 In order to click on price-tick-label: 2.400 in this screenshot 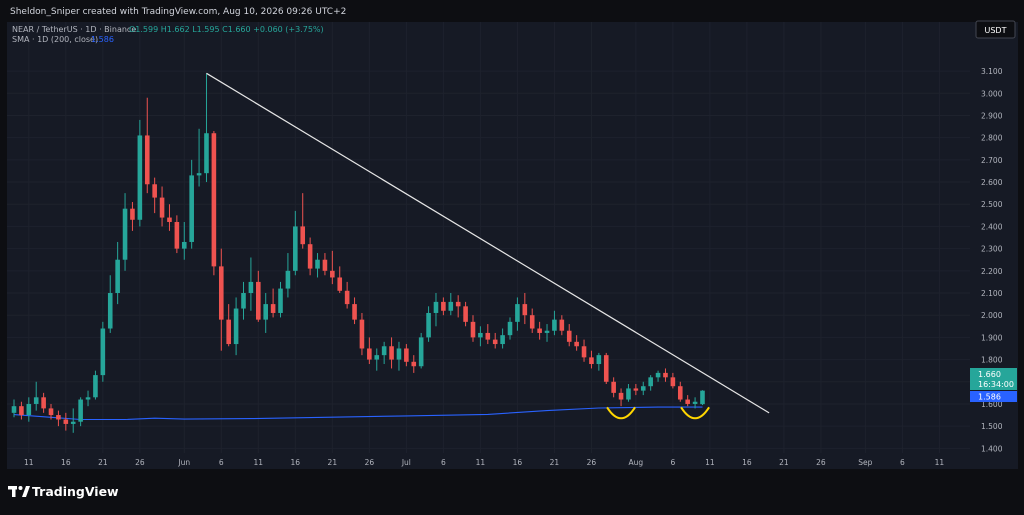, I will do `click(992, 226)`.